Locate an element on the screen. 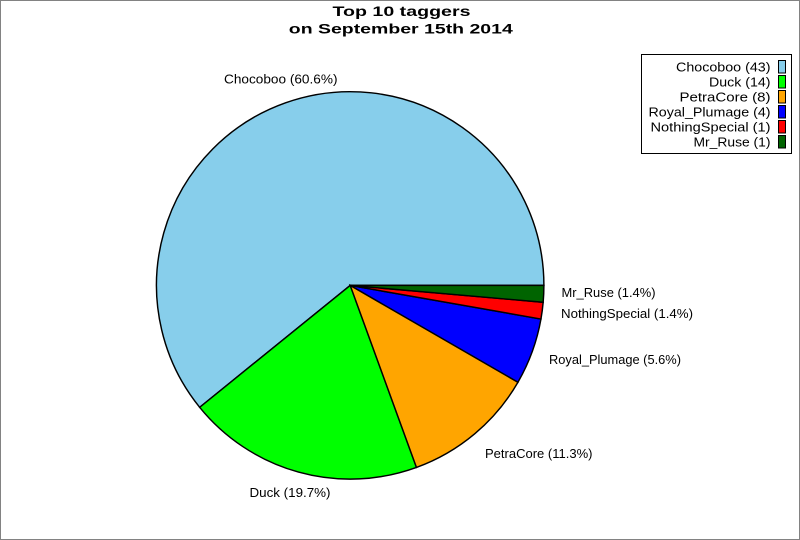 The height and width of the screenshot is (540, 800). svg-text: NothingSpecial (1) is located at coordinates (711, 126).